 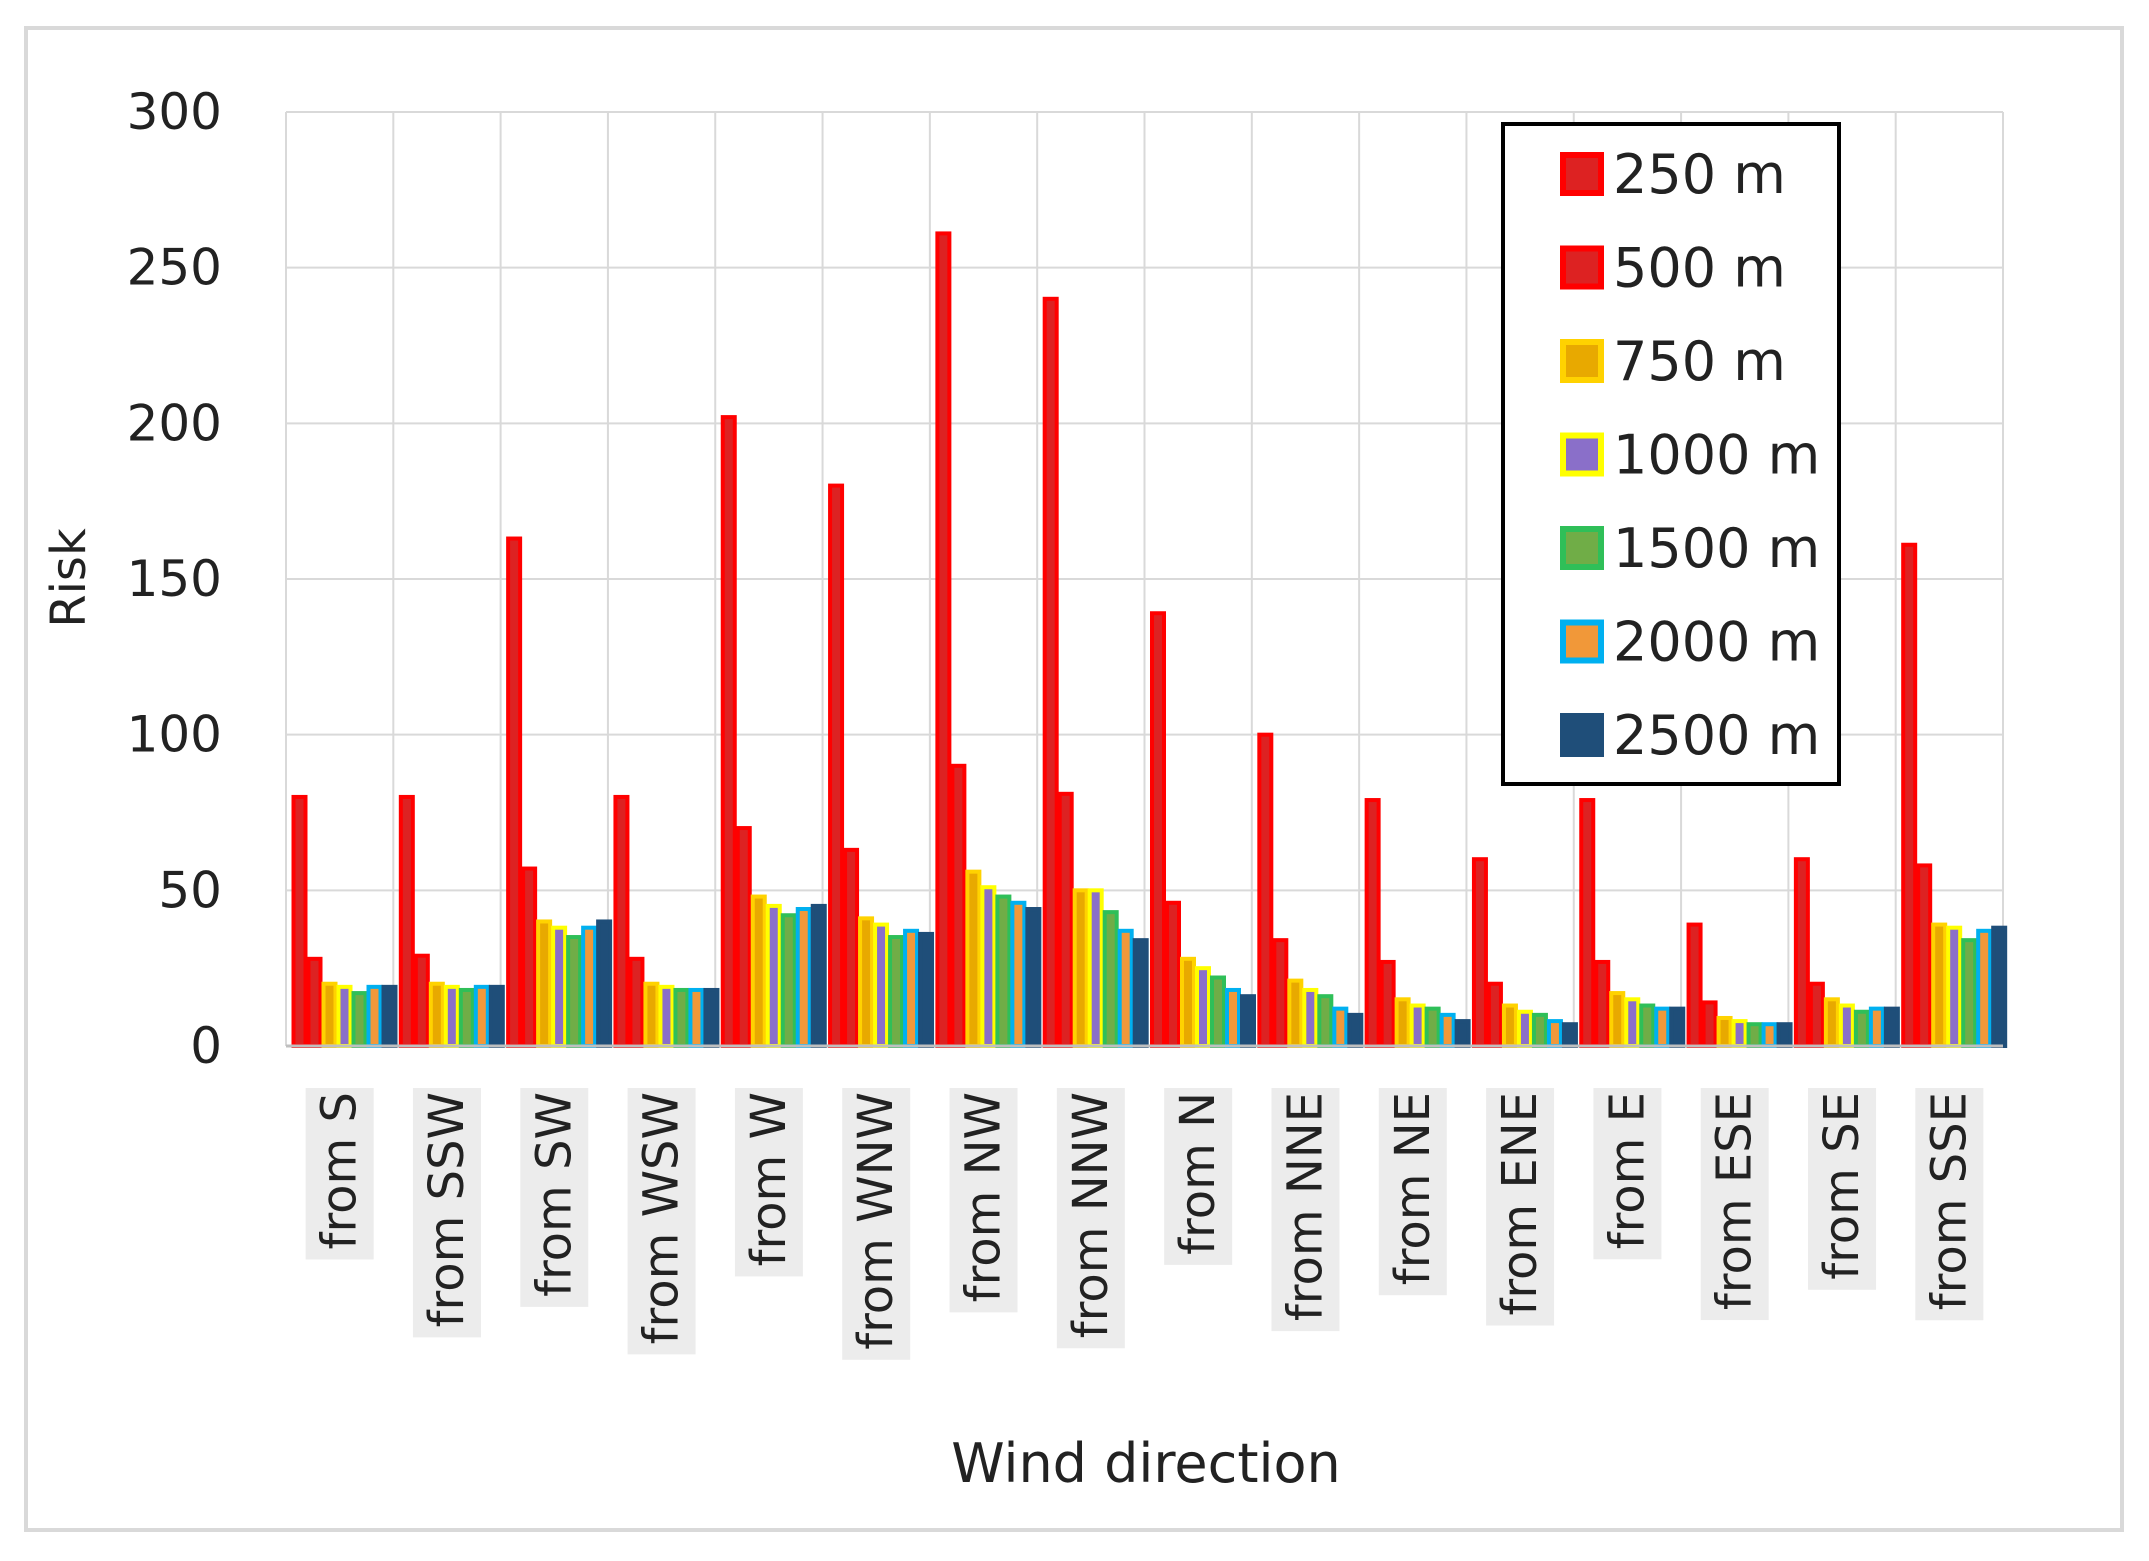 What do you see at coordinates (1842, 1186) in the screenshot?
I see `x-tick-label: from SE` at bounding box center [1842, 1186].